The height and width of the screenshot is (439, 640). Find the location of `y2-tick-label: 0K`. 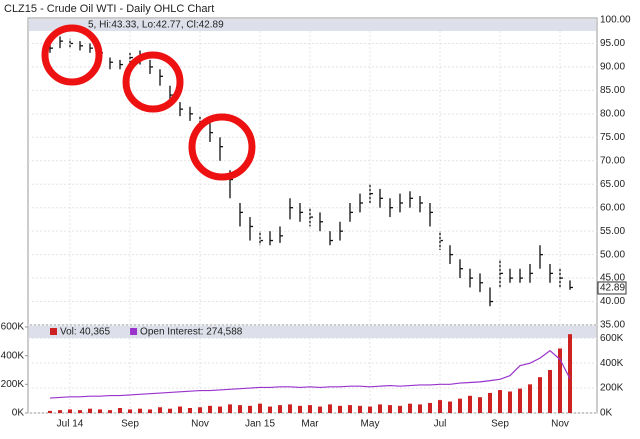

y2-tick-label: 0K is located at coordinates (606, 413).